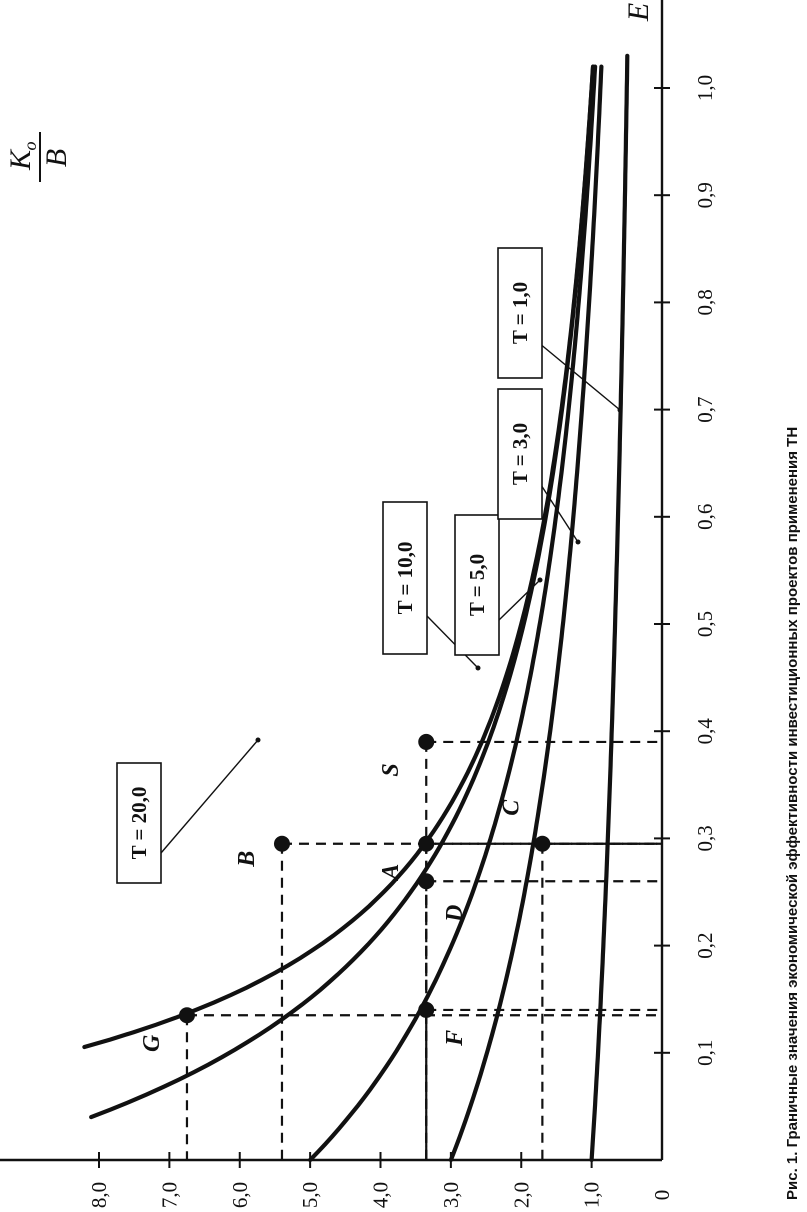  What do you see at coordinates (705, 945) in the screenshot?
I see `x-tick-label: 0,2` at bounding box center [705, 945].